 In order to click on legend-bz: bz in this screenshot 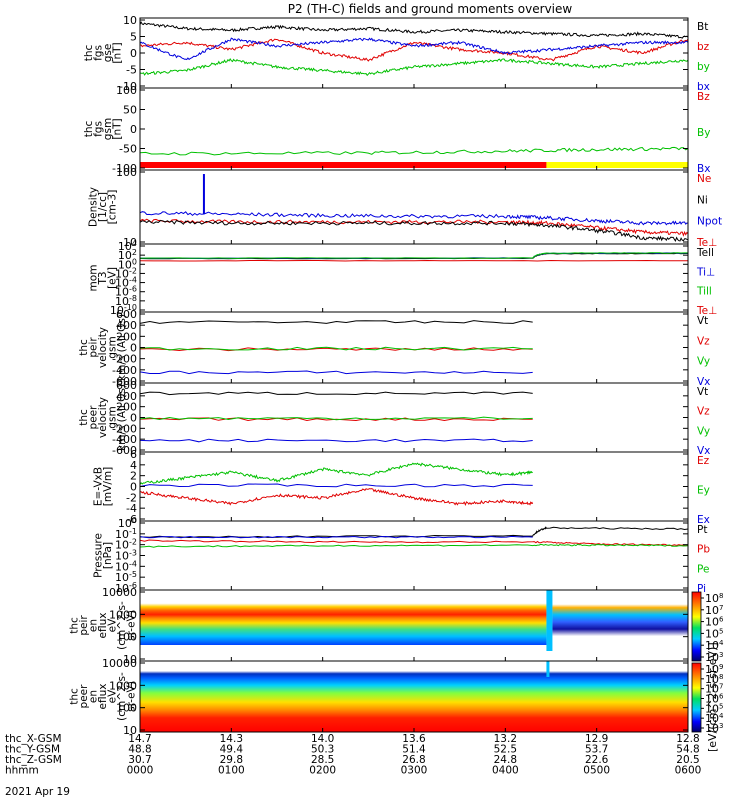, I will do `click(703, 47)`.